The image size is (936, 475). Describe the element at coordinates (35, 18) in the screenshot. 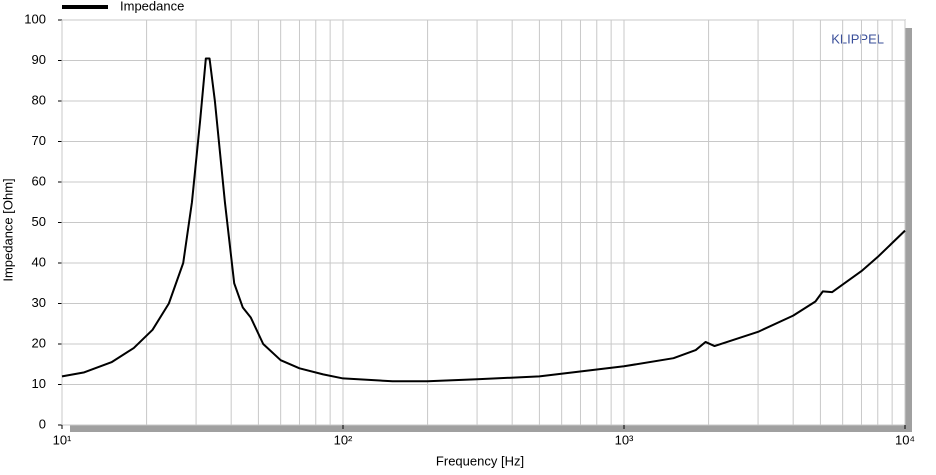

I see `y-tick-label: 100` at that location.